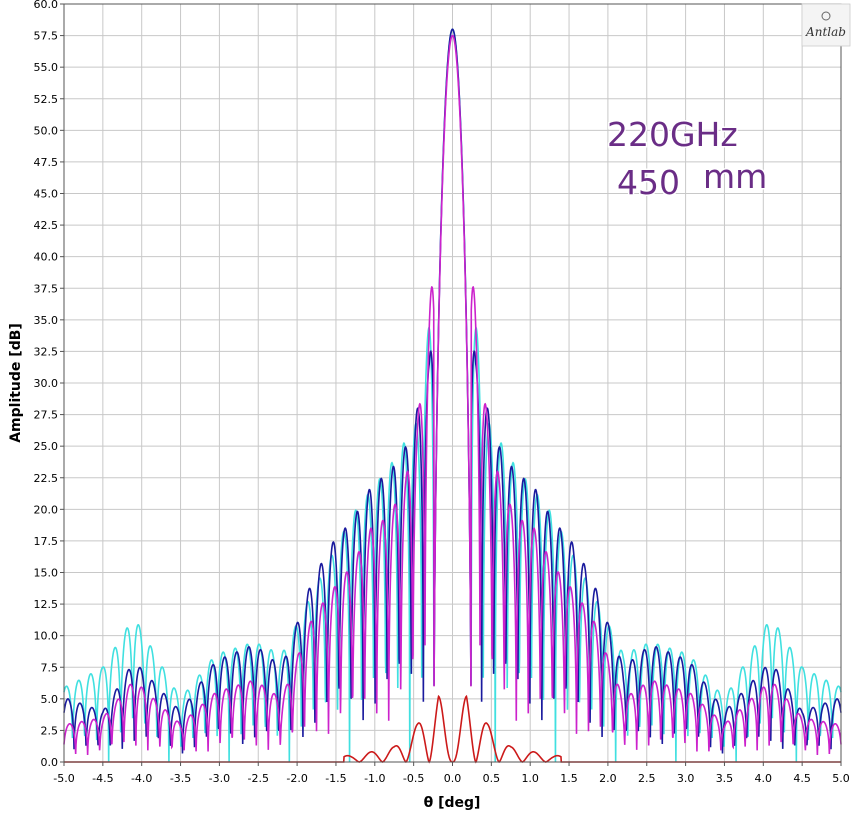  I want to click on x-tick-label: -1.0, so click(374, 778).